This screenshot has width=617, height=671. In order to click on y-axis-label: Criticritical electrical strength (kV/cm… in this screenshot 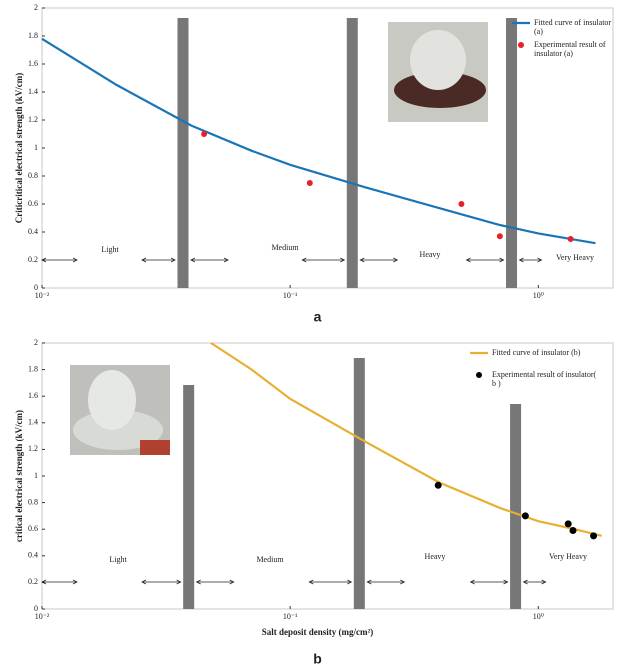, I will do `click(19, 148)`.